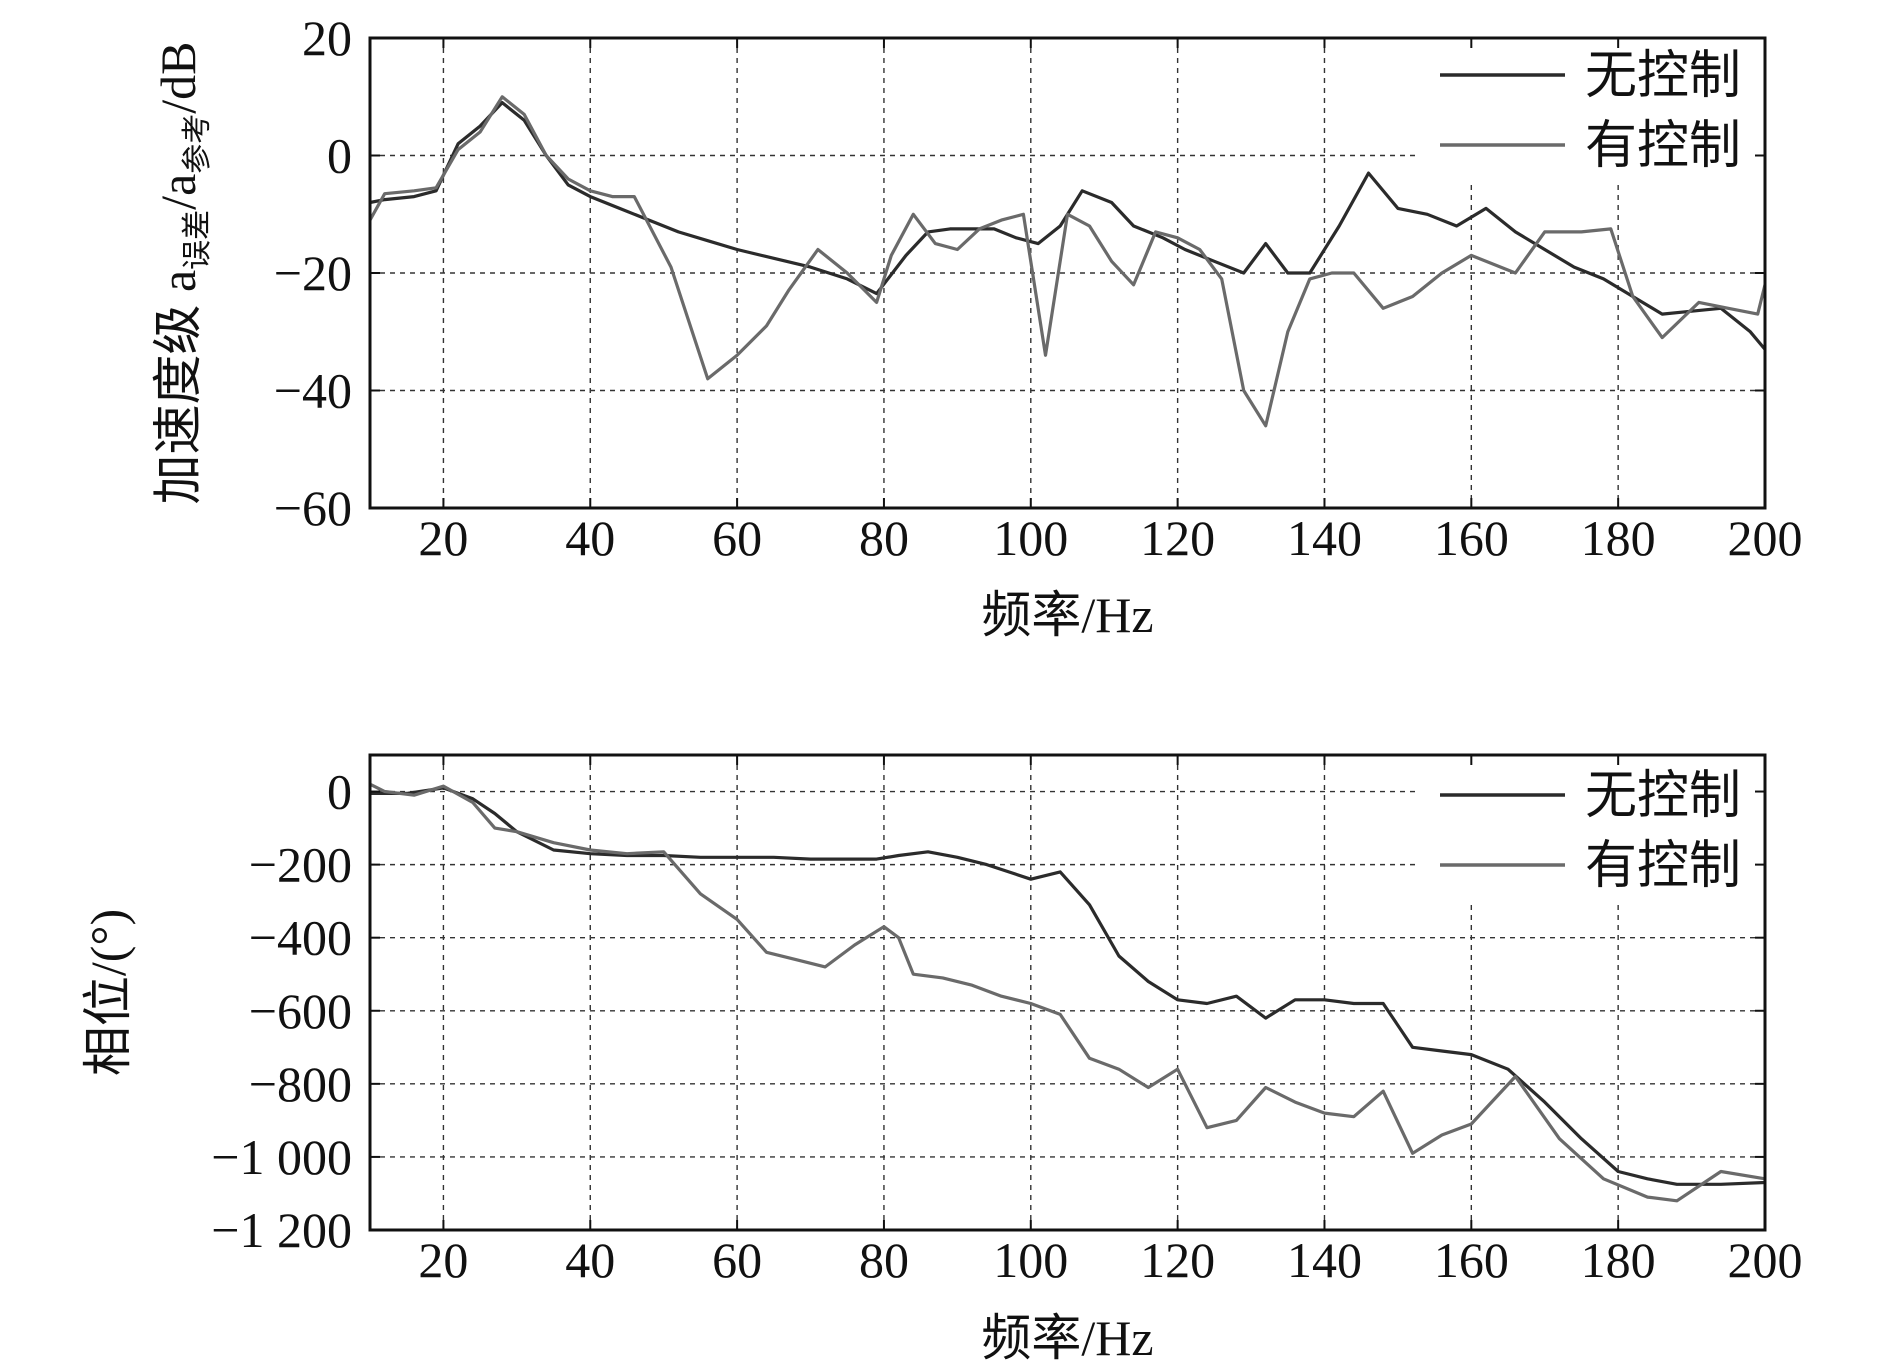 Image resolution: width=1890 pixels, height=1370 pixels. Describe the element at coordinates (300, 1084) in the screenshot. I see `y-tick-label: −800` at that location.